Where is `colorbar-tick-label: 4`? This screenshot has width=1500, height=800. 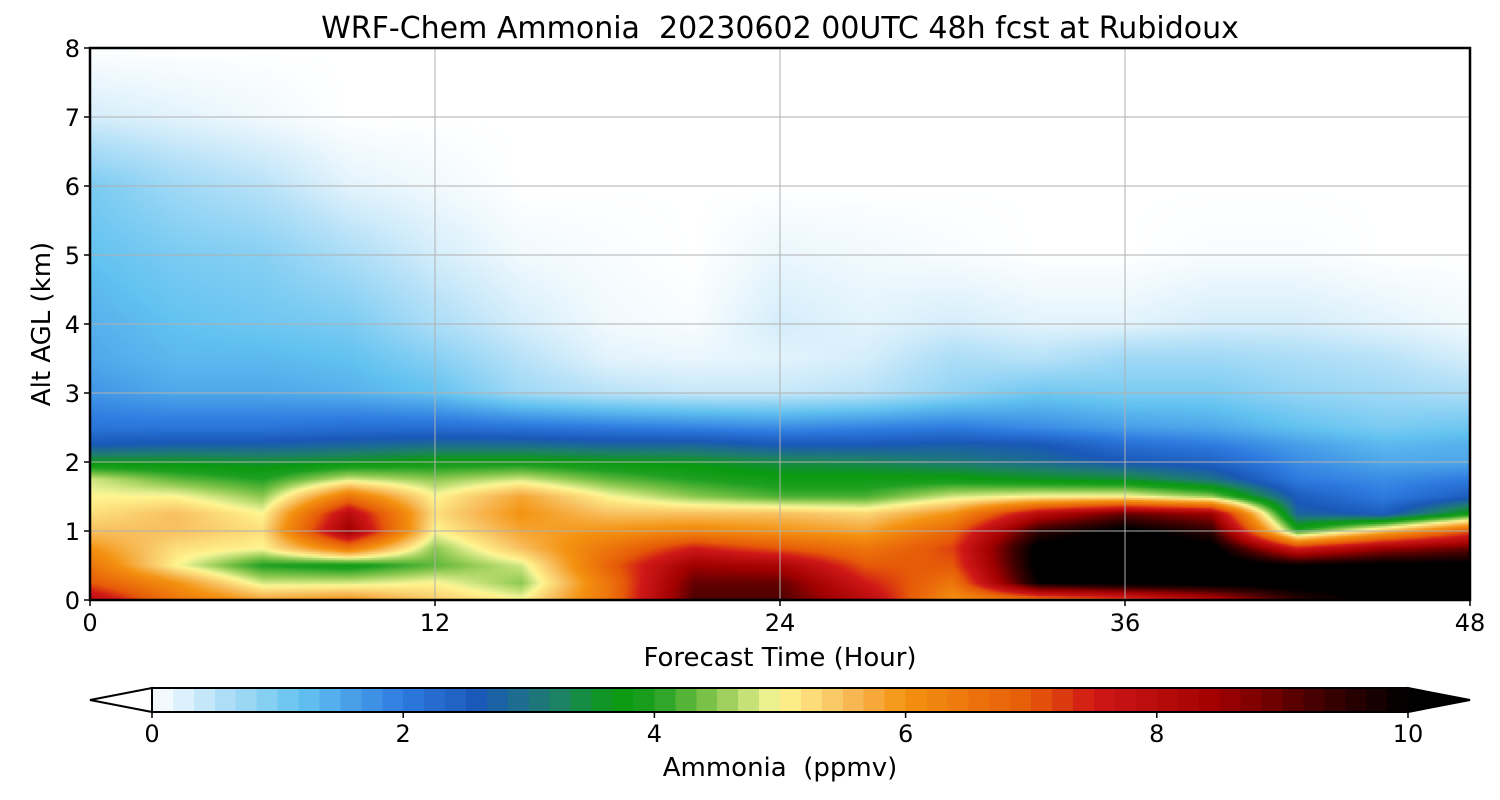
colorbar-tick-label: 4 is located at coordinates (654, 734).